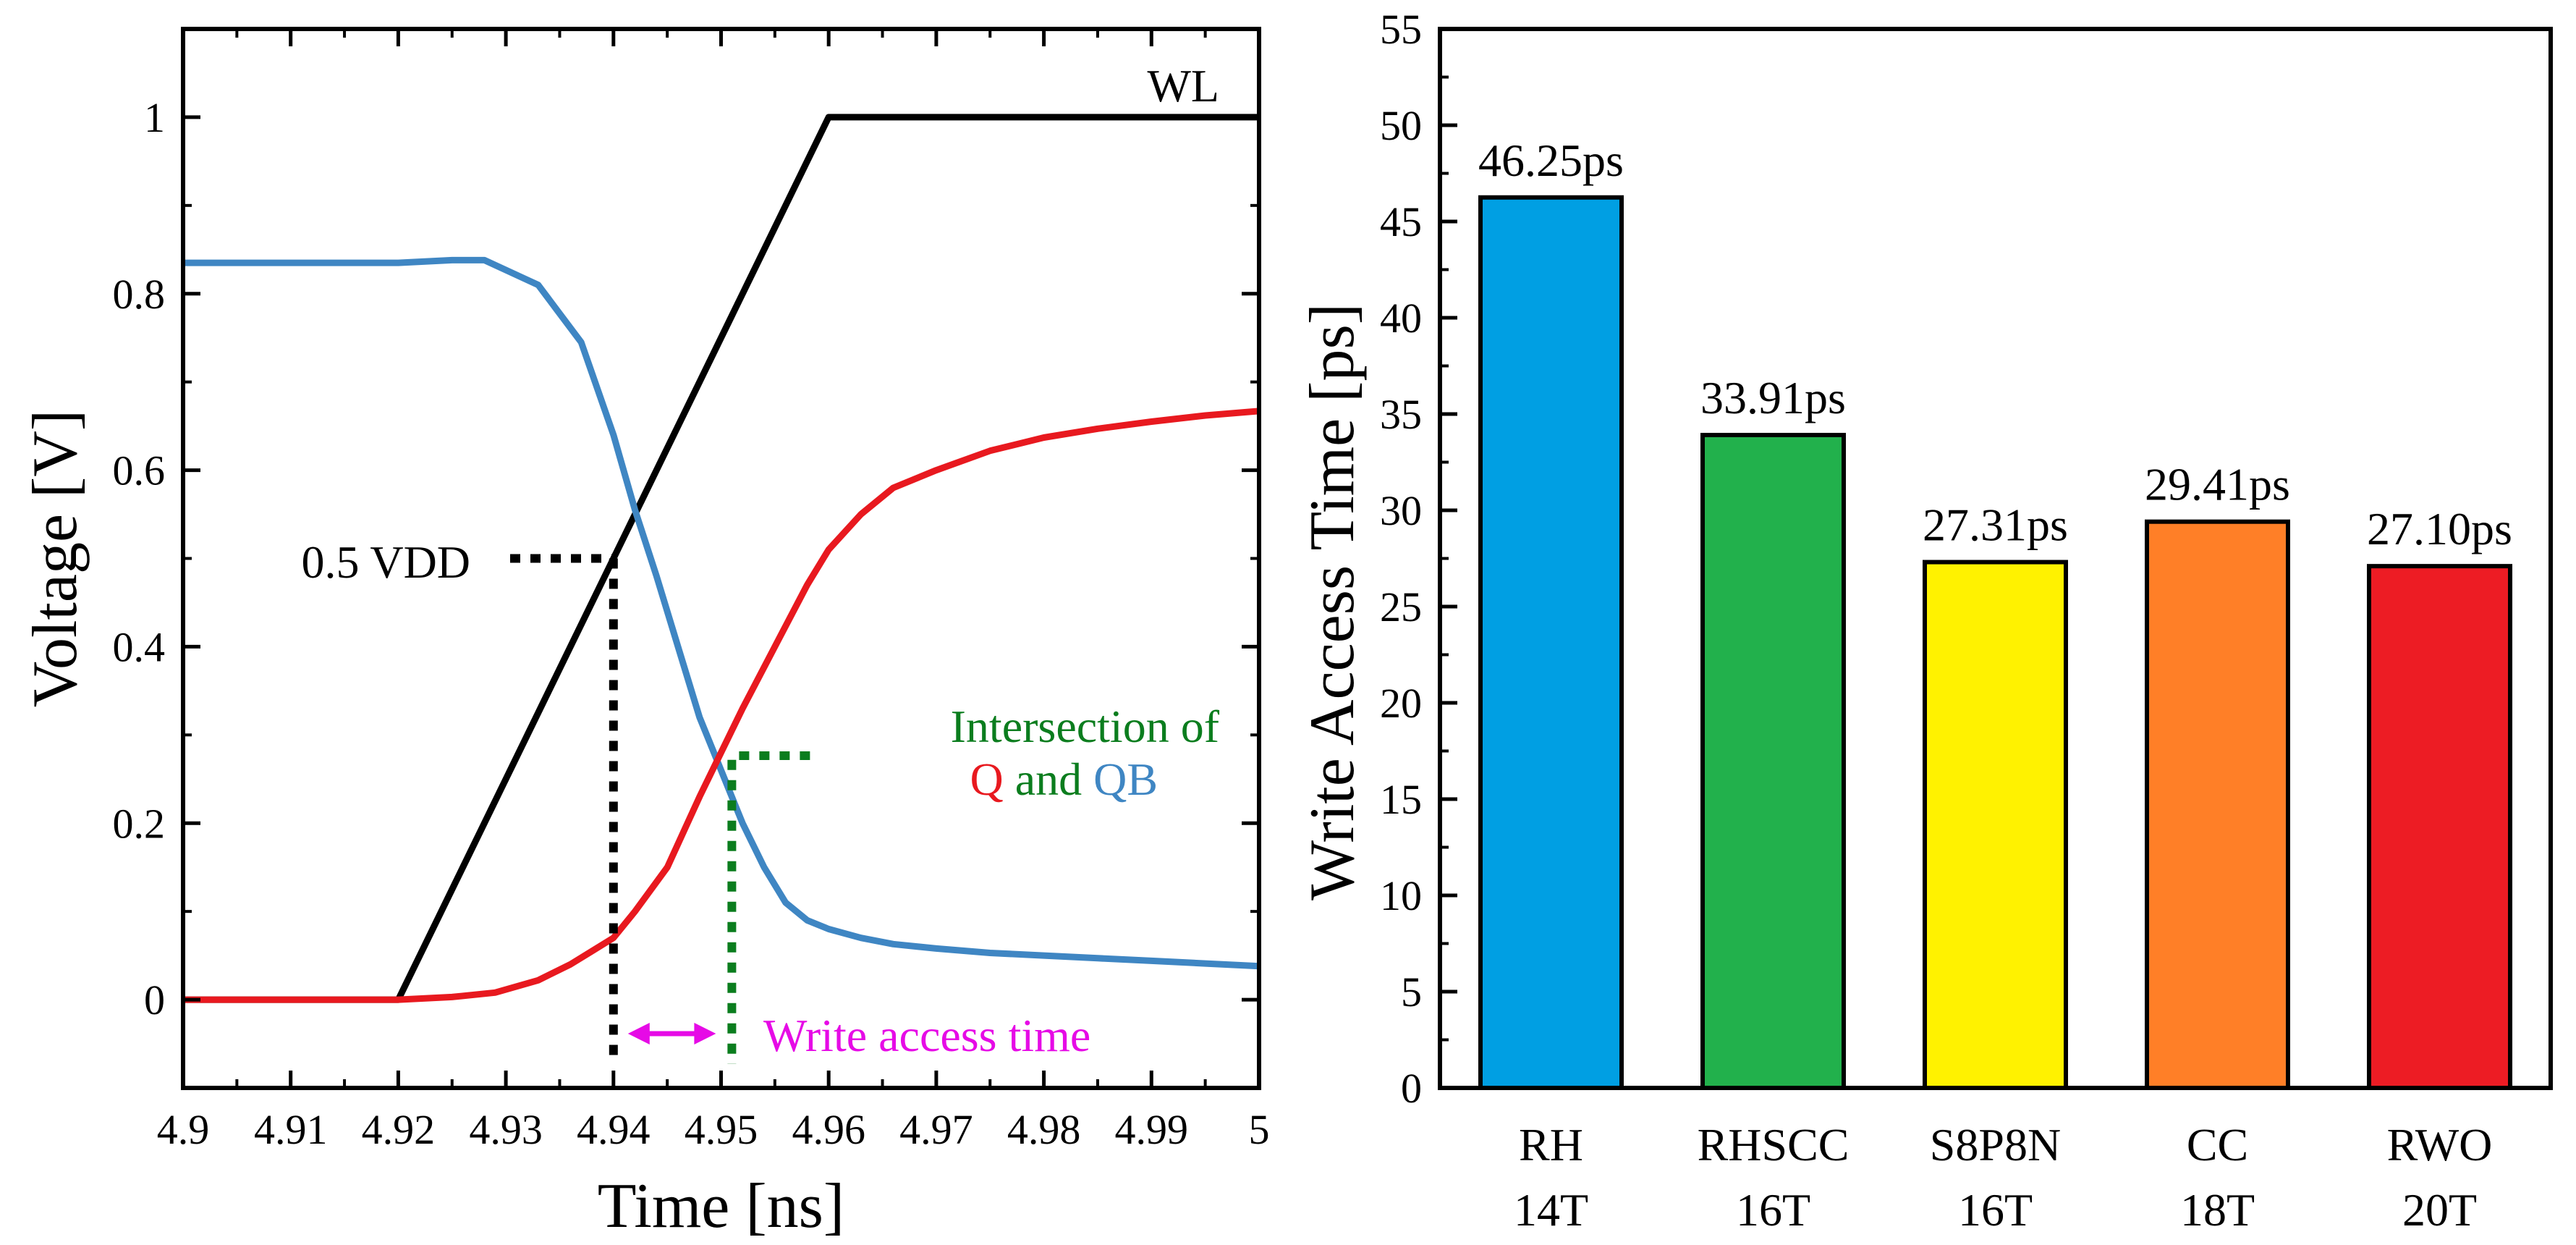 Image resolution: width=2576 pixels, height=1245 pixels. What do you see at coordinates (2003, 1177) in the screenshot?
I see `x-axis-category-labels: RH 14T RHSCC 16T S8P8N 16T CC 18T RWO 20T` at bounding box center [2003, 1177].